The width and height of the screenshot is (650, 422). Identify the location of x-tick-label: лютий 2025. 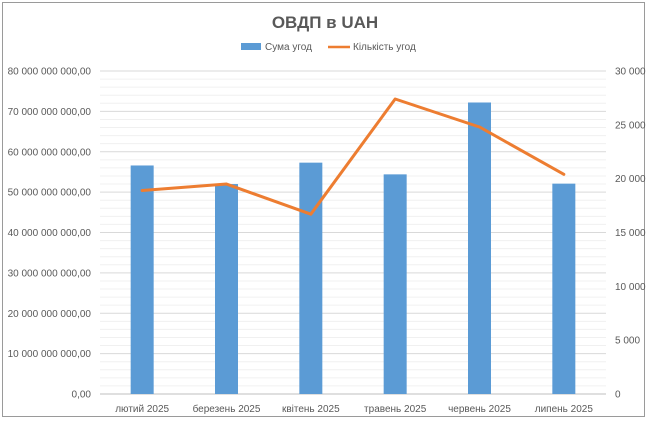
(142, 409).